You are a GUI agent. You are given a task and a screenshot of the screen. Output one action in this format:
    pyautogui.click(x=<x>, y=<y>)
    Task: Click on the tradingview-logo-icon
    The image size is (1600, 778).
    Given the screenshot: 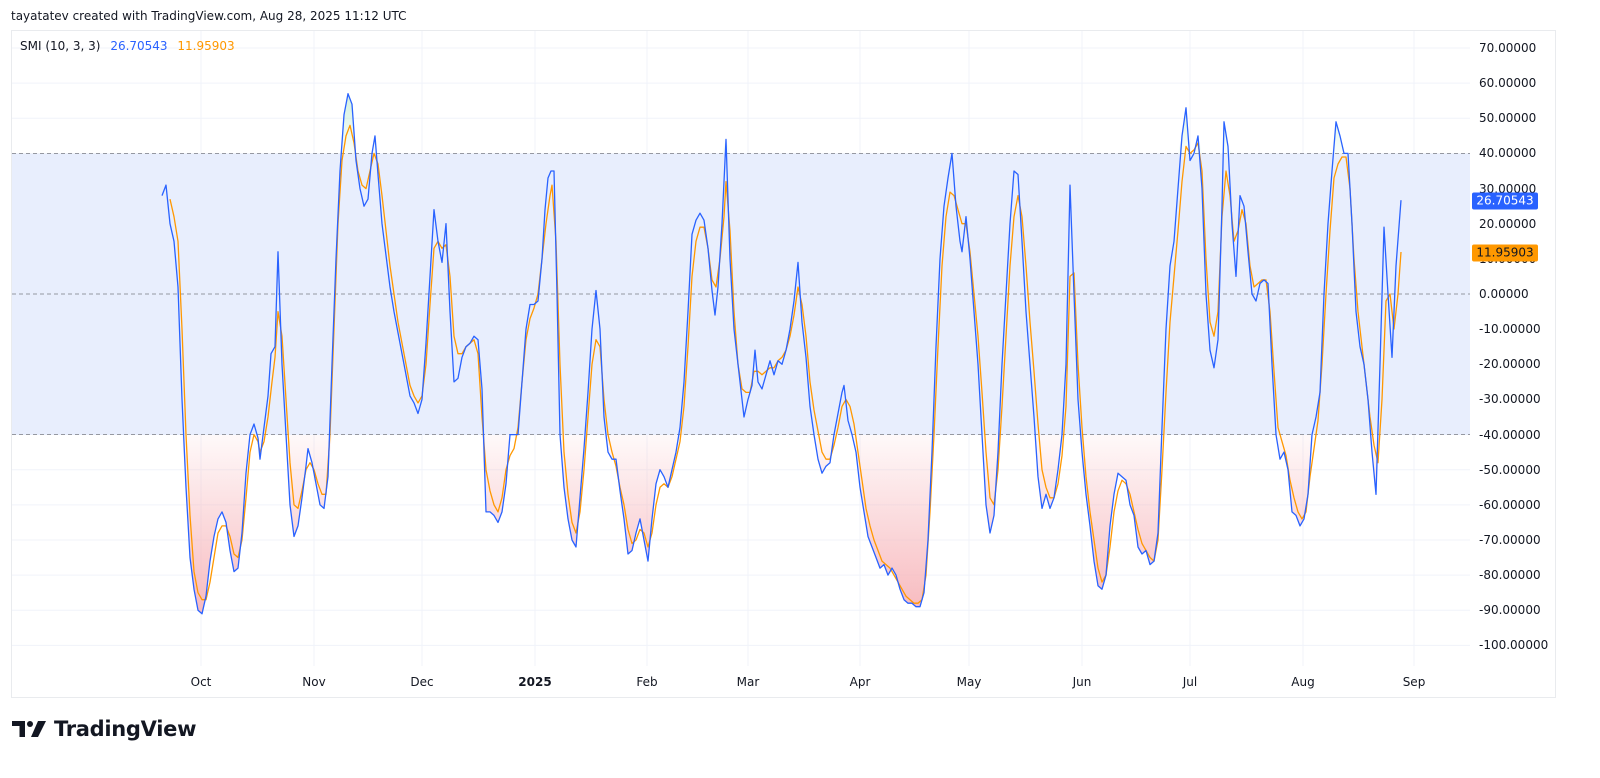 What is the action you would take?
    pyautogui.click(x=29, y=729)
    